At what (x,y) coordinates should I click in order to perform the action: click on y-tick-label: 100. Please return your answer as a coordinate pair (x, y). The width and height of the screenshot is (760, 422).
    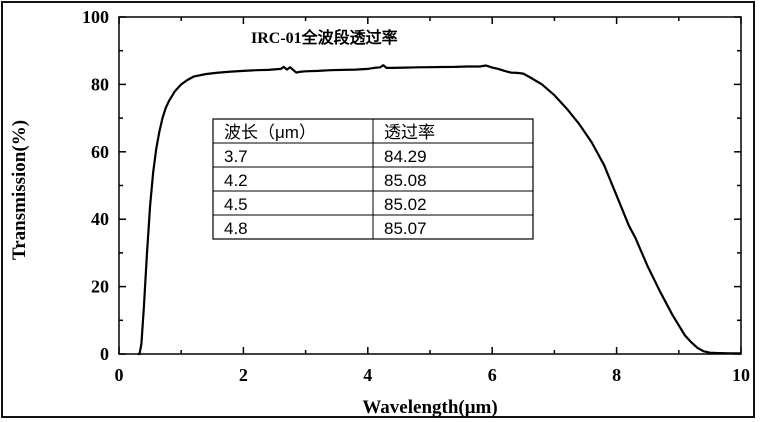
    Looking at the image, I should click on (95, 17).